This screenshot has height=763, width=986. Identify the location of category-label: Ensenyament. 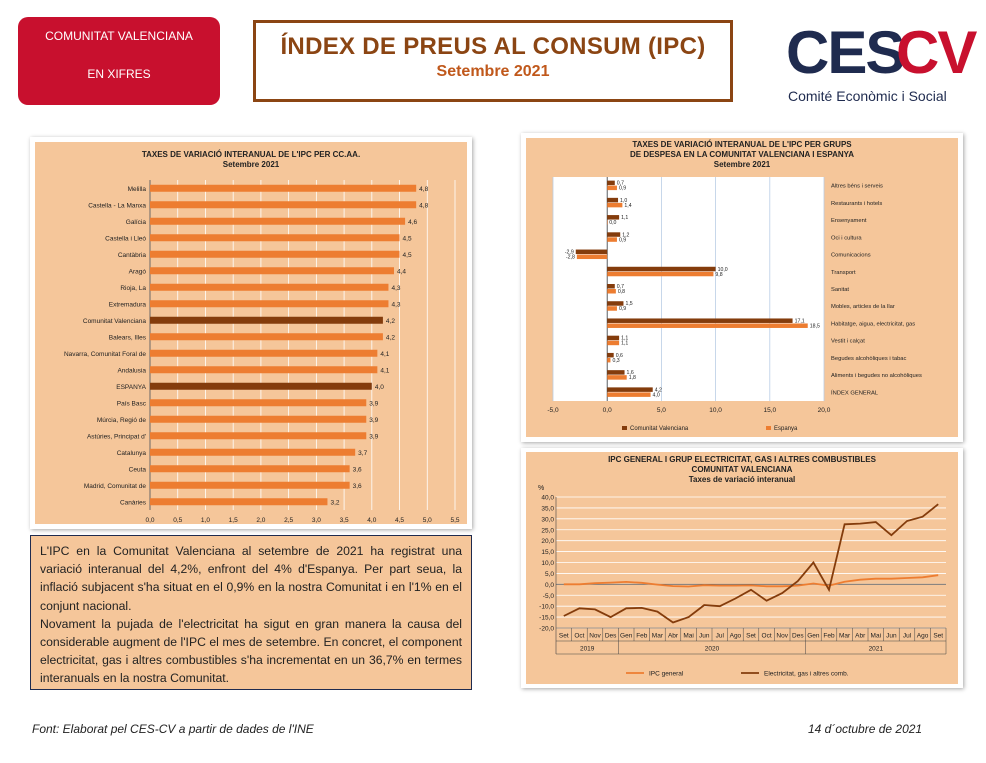
(849, 221).